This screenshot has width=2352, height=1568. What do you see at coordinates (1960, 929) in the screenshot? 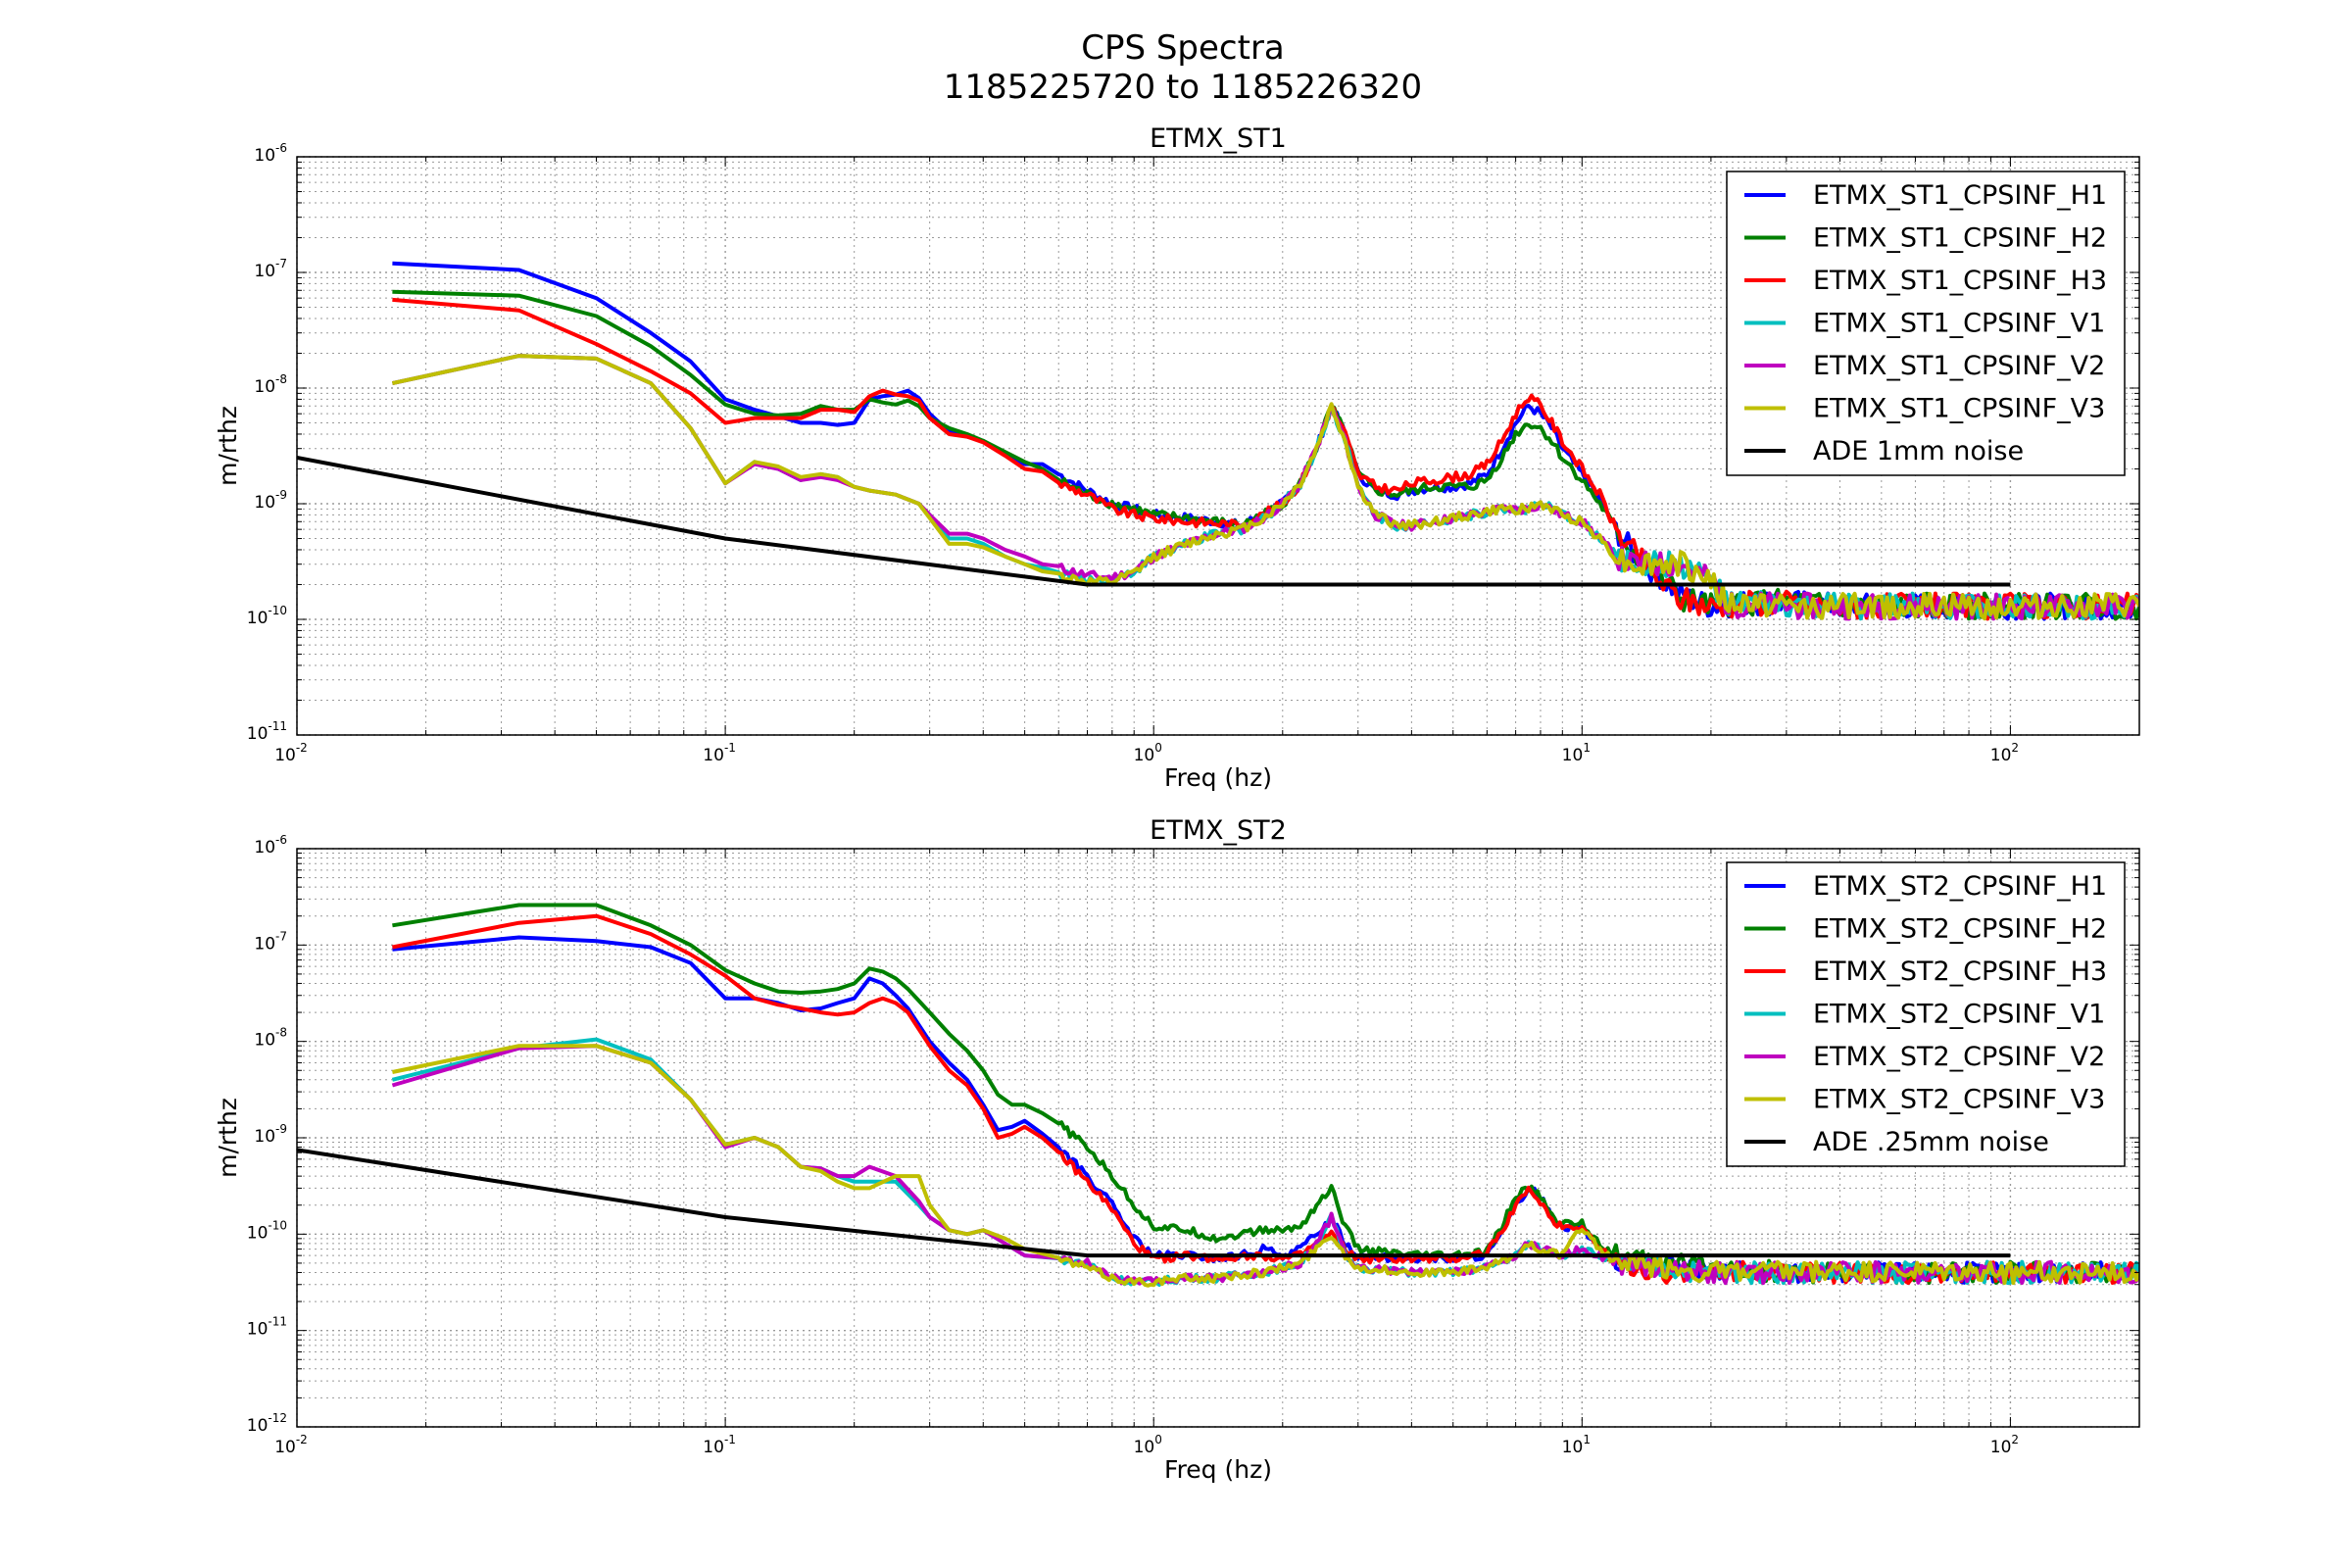
I see `legend-entry: ETMX_ST2_CPSINF_H2` at bounding box center [1960, 929].